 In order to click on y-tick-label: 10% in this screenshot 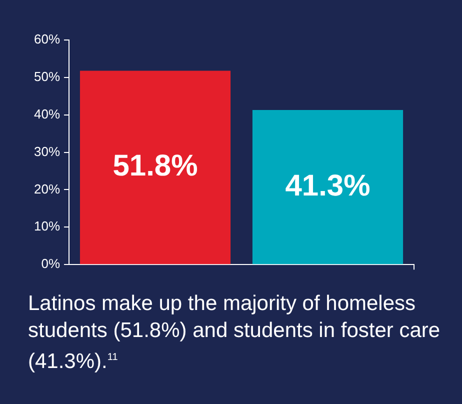, I will do `click(47, 226)`.